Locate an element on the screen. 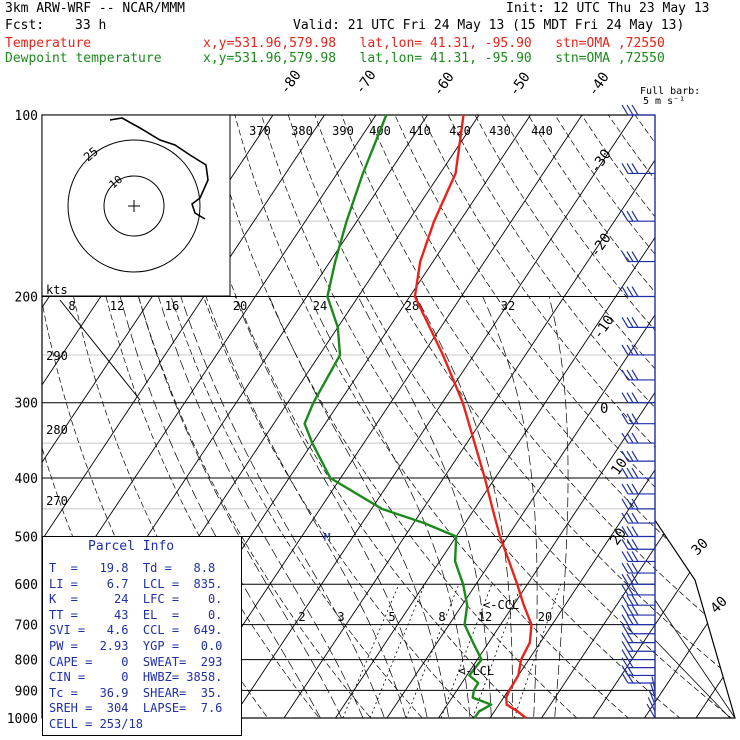 The width and height of the screenshot is (740, 740). pressure-label: 600 is located at coordinates (26, 585).